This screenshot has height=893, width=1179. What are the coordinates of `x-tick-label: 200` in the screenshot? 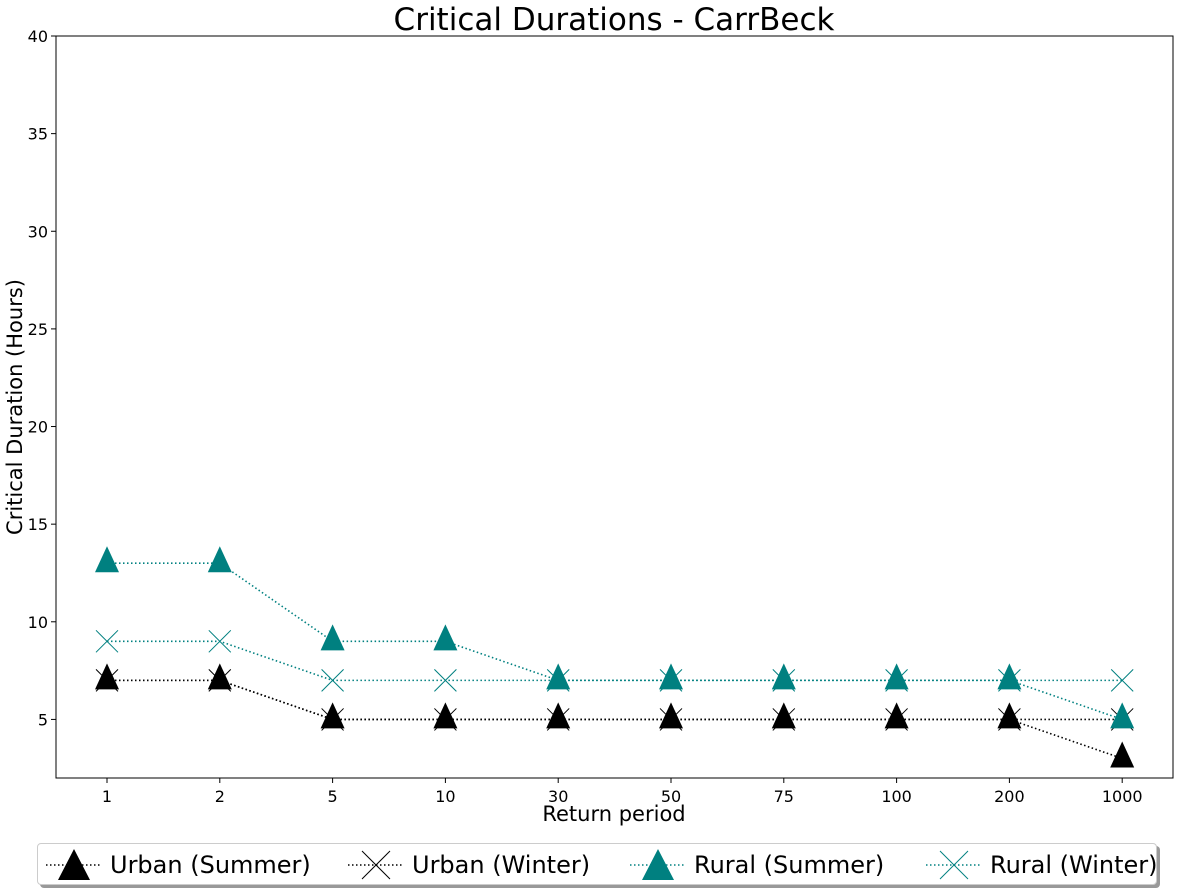 It's located at (1009, 796).